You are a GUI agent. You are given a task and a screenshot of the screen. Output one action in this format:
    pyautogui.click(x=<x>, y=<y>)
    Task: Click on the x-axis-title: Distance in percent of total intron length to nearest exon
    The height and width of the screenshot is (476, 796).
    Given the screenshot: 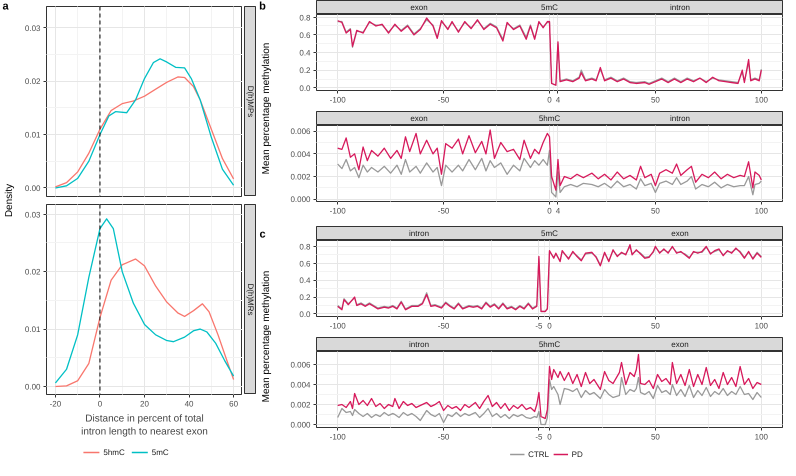 What is the action you would take?
    pyautogui.click(x=144, y=426)
    